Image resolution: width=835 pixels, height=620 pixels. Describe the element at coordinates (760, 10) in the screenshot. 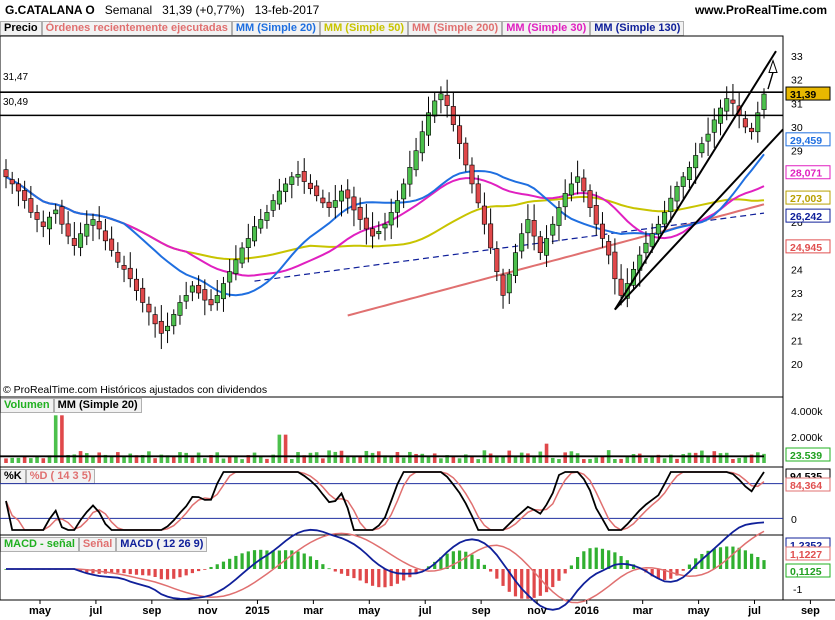

I see `site-link: www.ProRealTime.com` at that location.